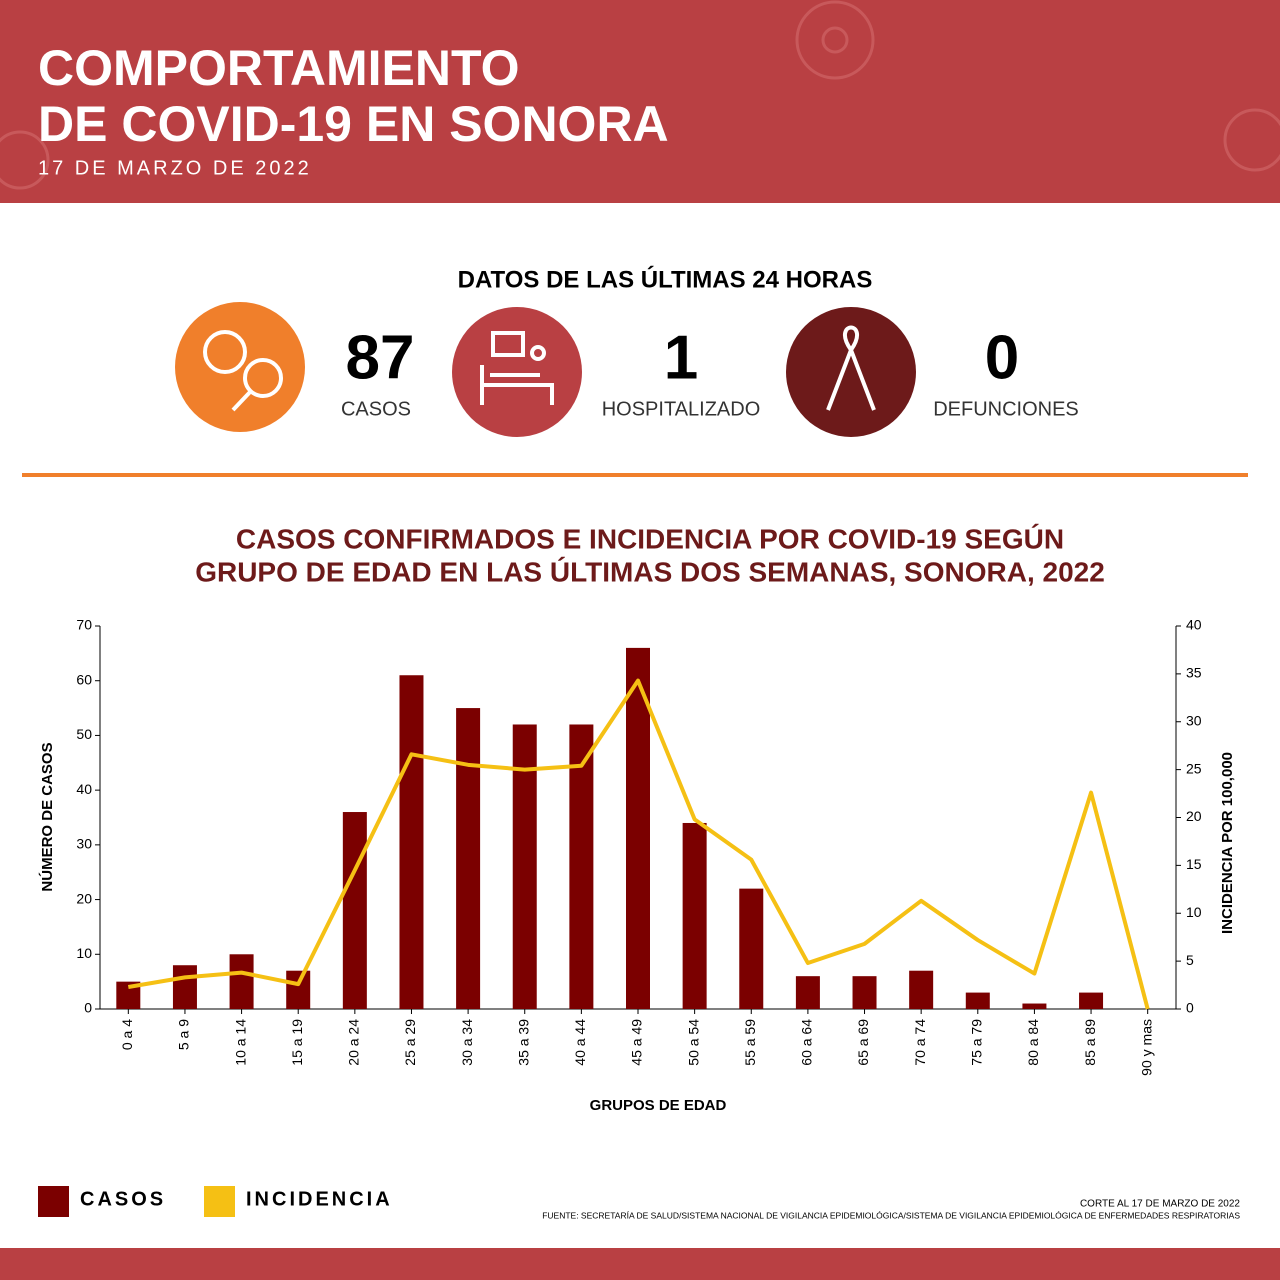 This screenshot has width=1280, height=1280. What do you see at coordinates (1194, 673) in the screenshot?
I see `y2-tick-label: 35` at bounding box center [1194, 673].